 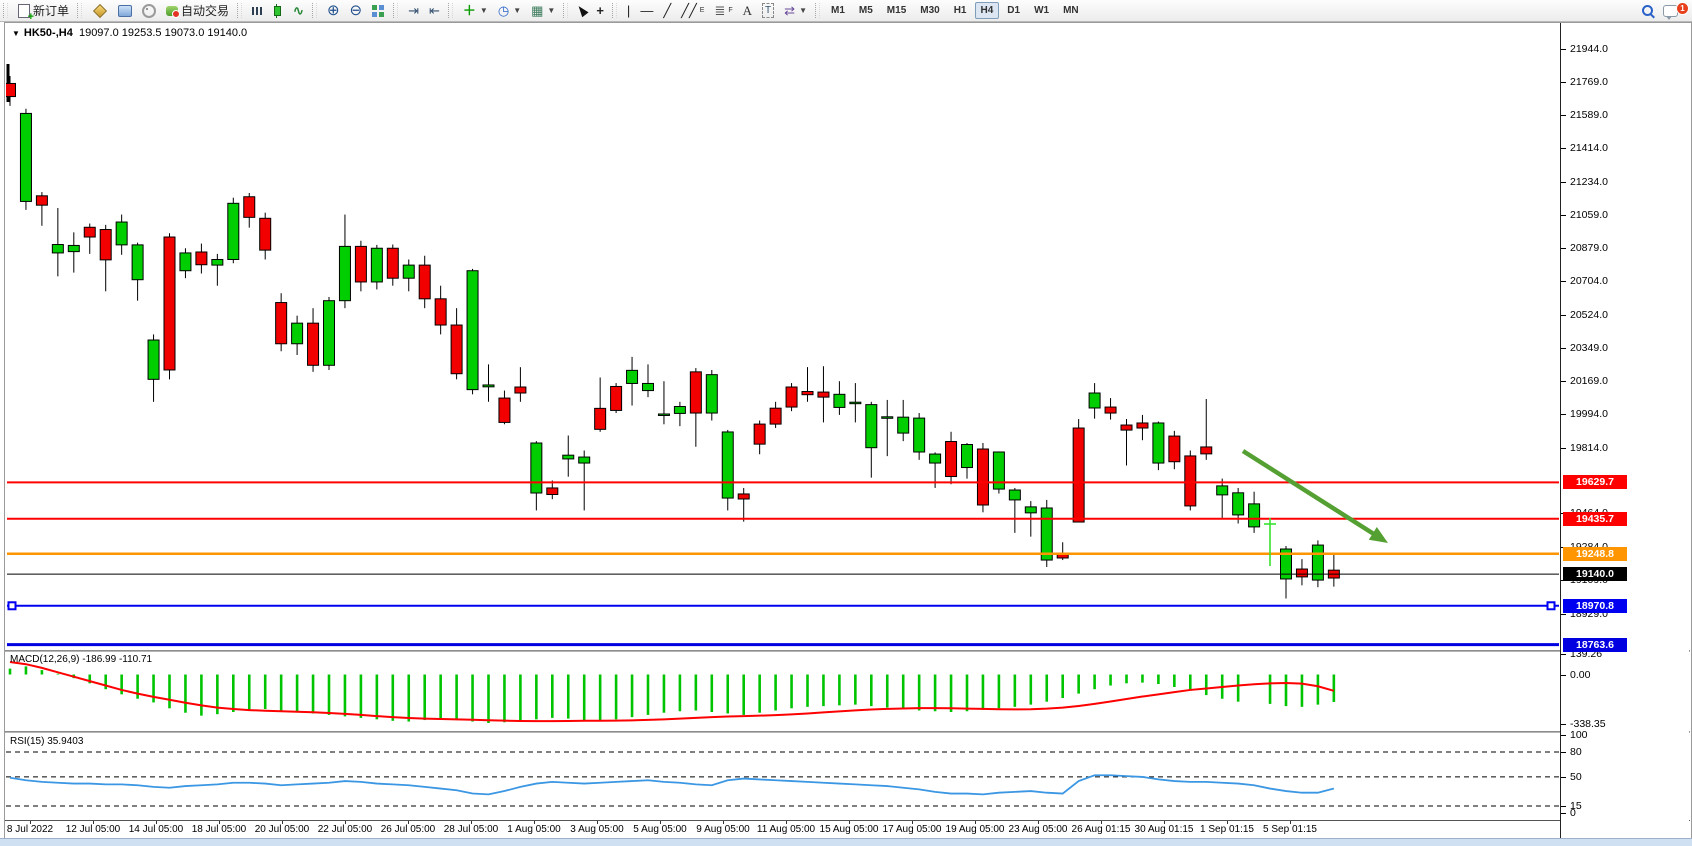 What do you see at coordinates (849, 829) in the screenshot?
I see `time-axis-label: 15 Aug 05:00` at bounding box center [849, 829].